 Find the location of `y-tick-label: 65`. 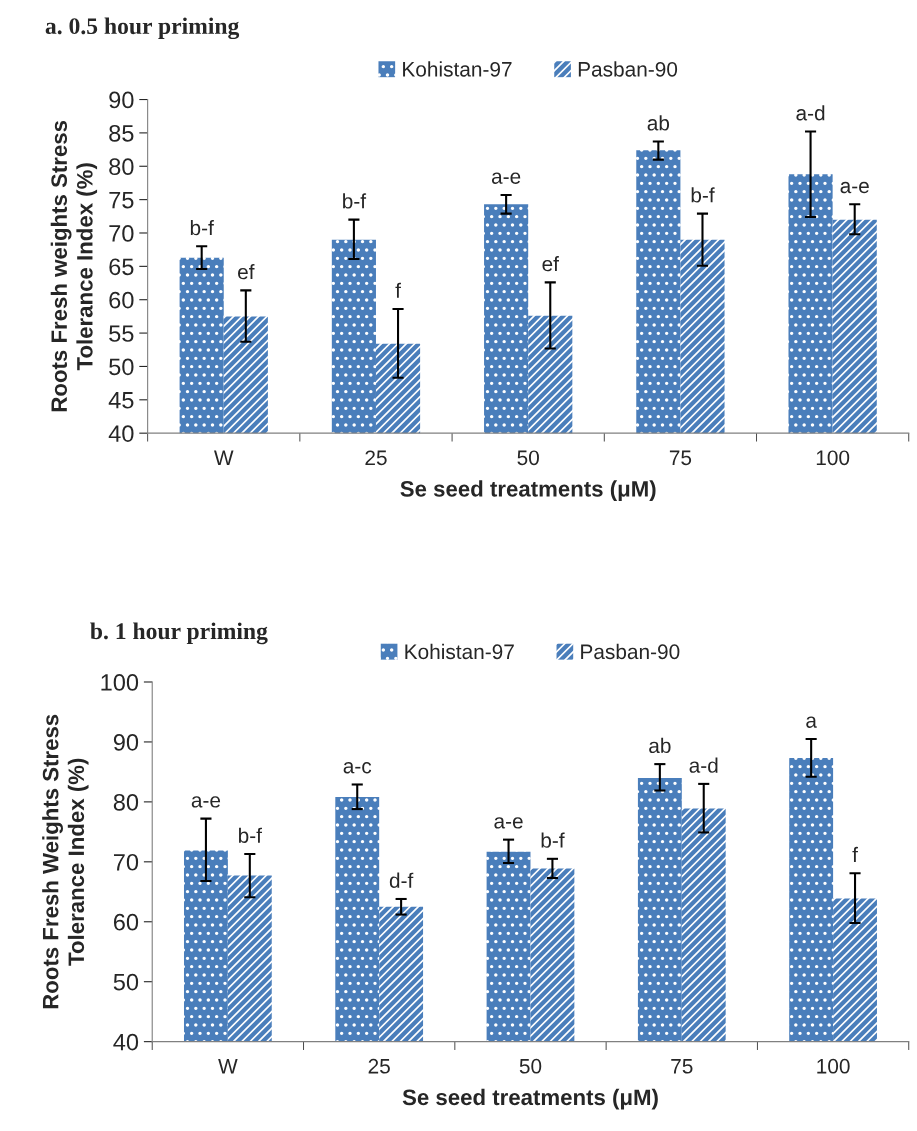

y-tick-label: 65 is located at coordinates (121, 267).